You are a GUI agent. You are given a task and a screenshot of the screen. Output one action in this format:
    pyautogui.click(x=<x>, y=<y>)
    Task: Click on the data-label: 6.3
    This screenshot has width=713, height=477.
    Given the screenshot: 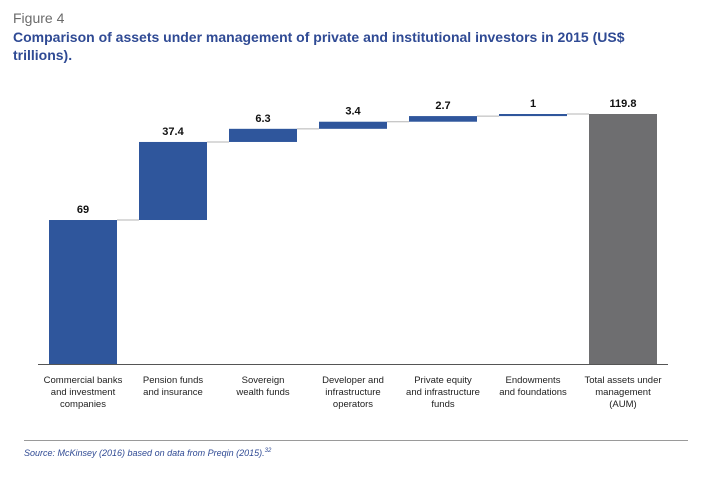 What is the action you would take?
    pyautogui.click(x=262, y=119)
    